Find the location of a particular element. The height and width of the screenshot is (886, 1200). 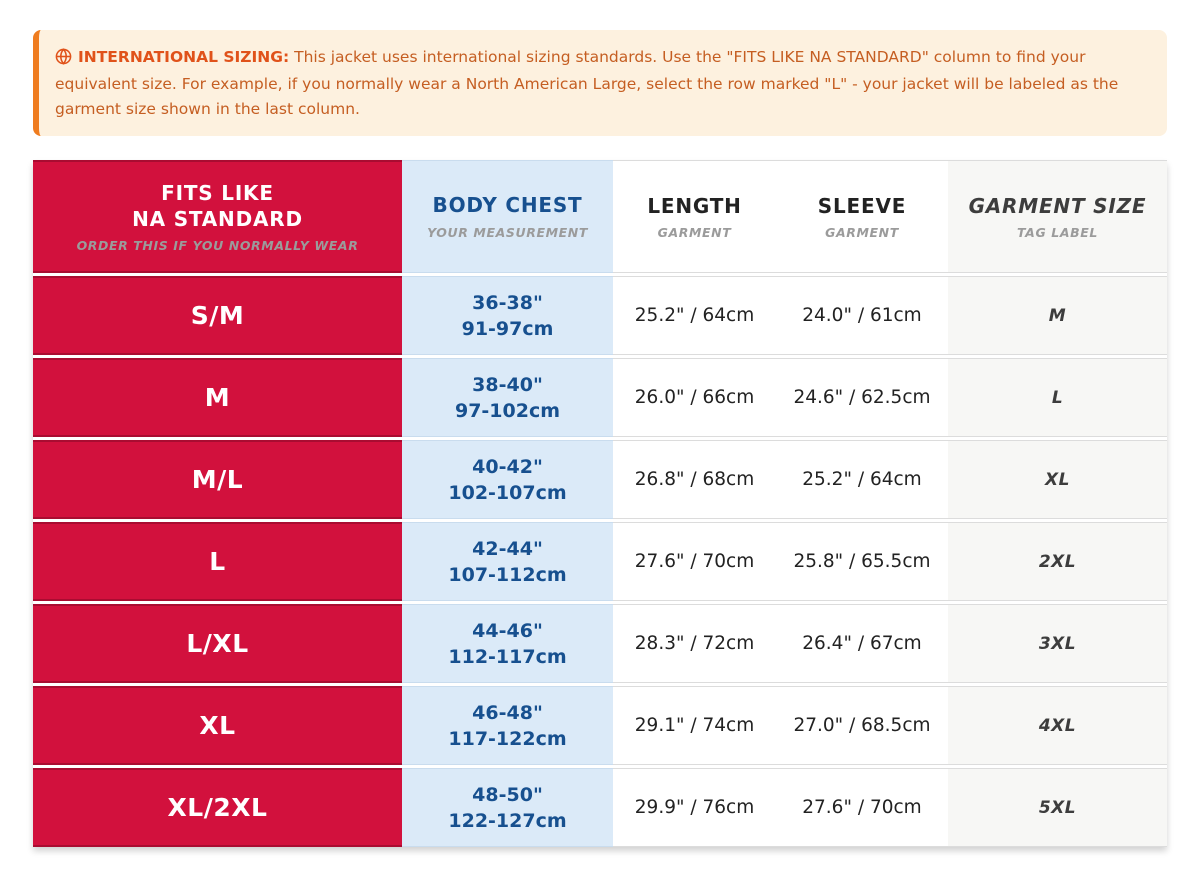

chest-cm: 117-122cm is located at coordinates (507, 738).